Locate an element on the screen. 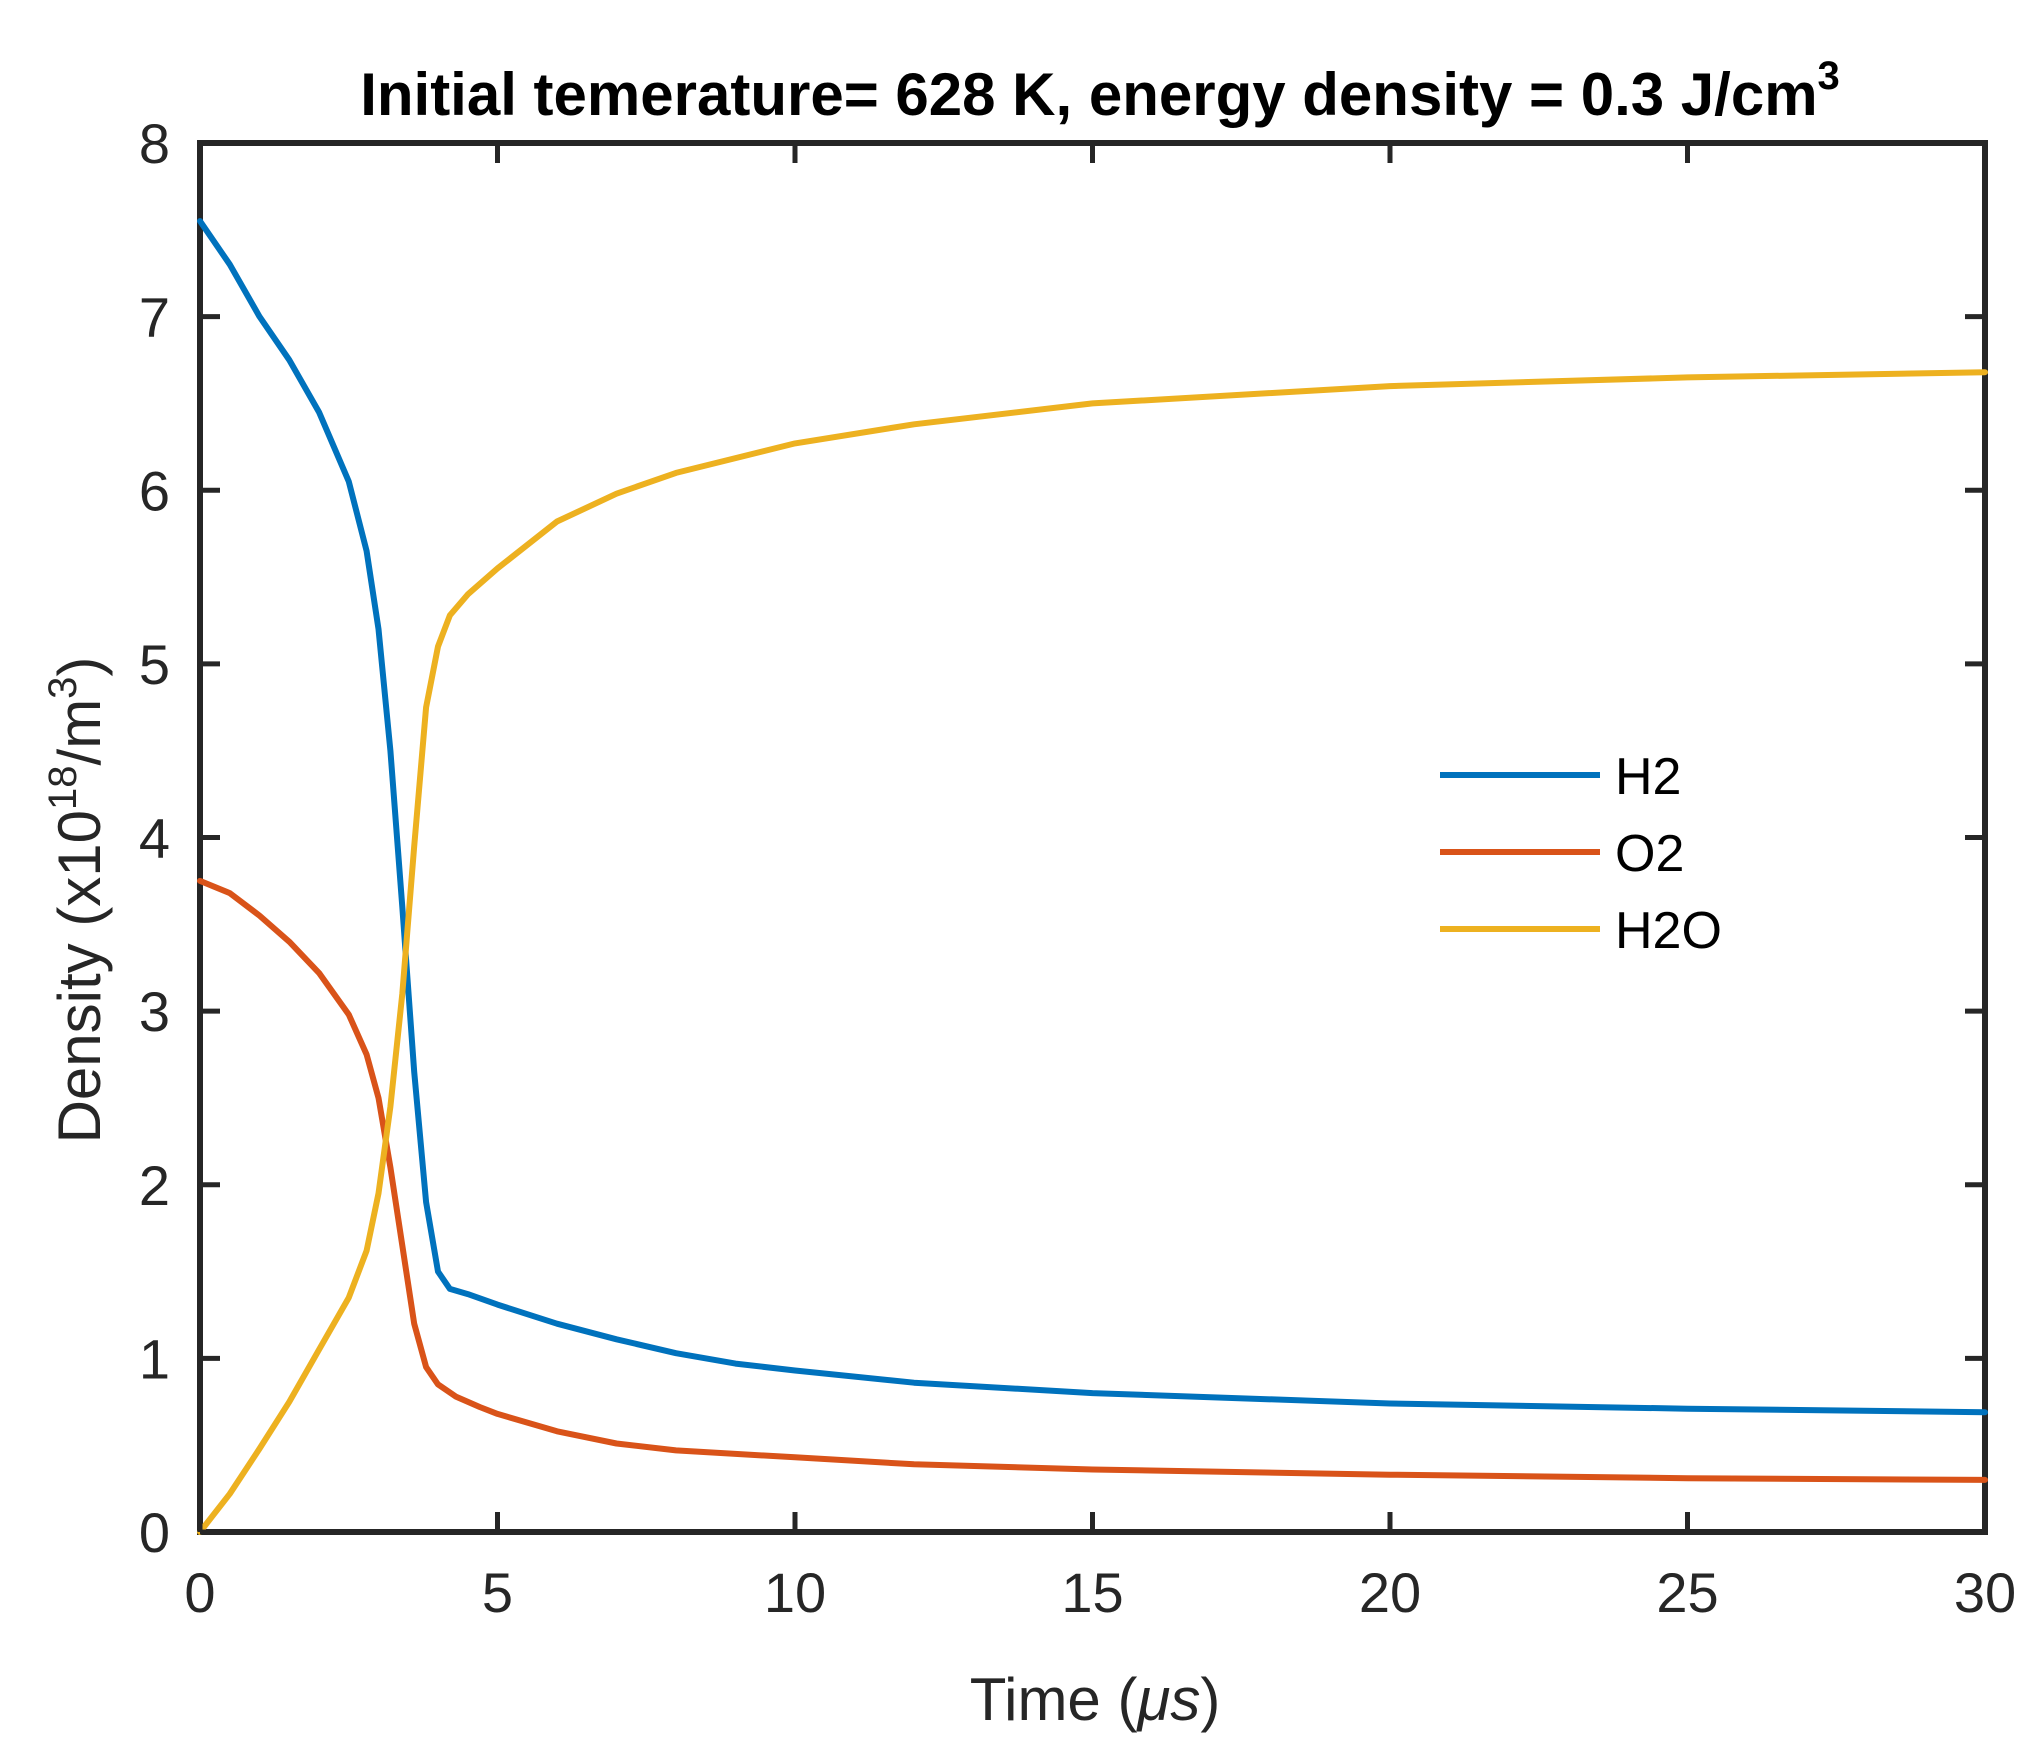  legend: H2 O2 H2O is located at coordinates (1581, 854).